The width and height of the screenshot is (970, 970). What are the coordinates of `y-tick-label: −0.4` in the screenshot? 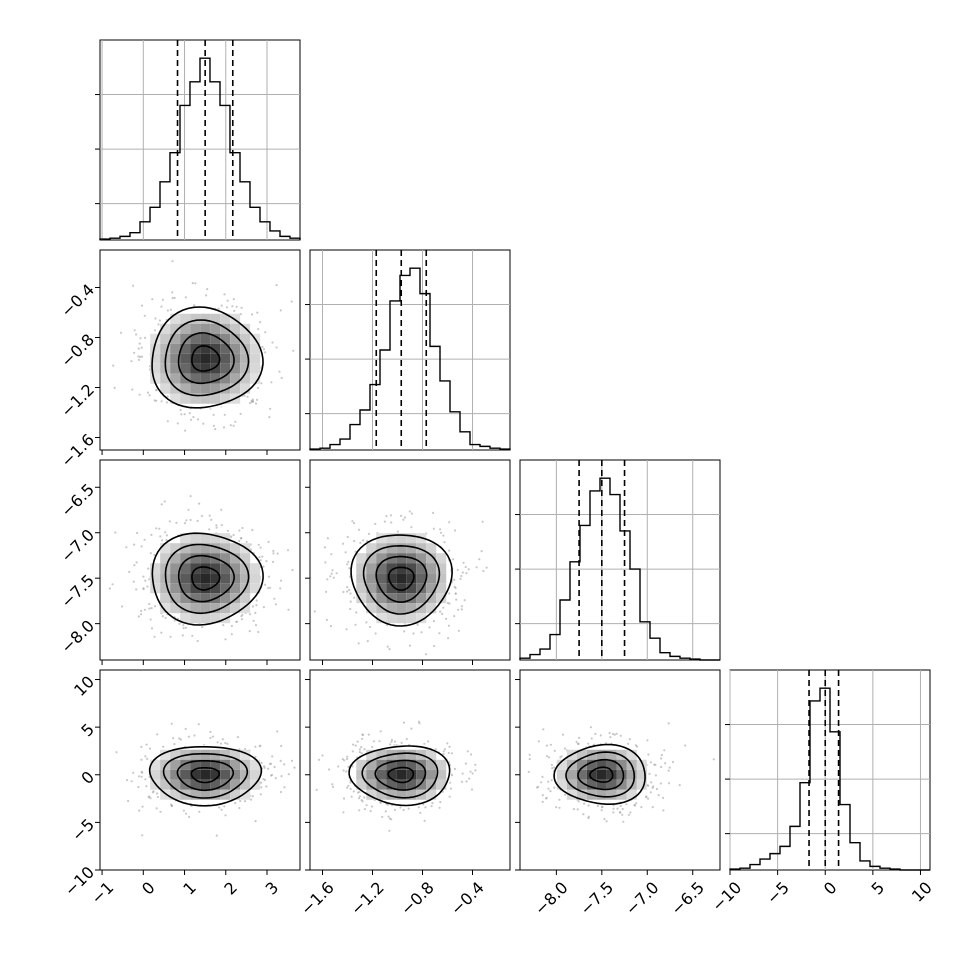 It's located at (77, 300).